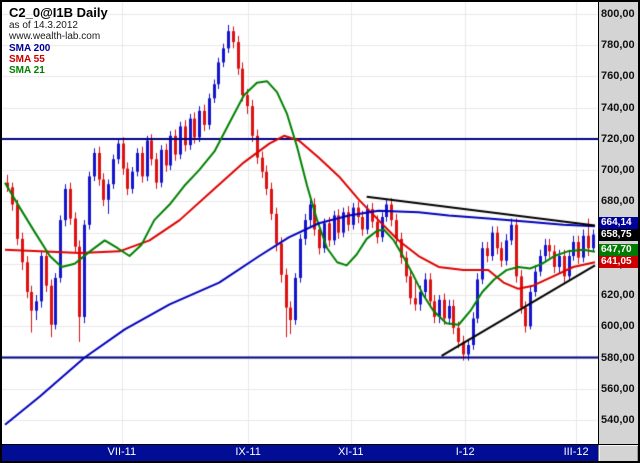 The height and width of the screenshot is (463, 640). I want to click on y-axis-tick-label: 800,00, so click(618, 14).